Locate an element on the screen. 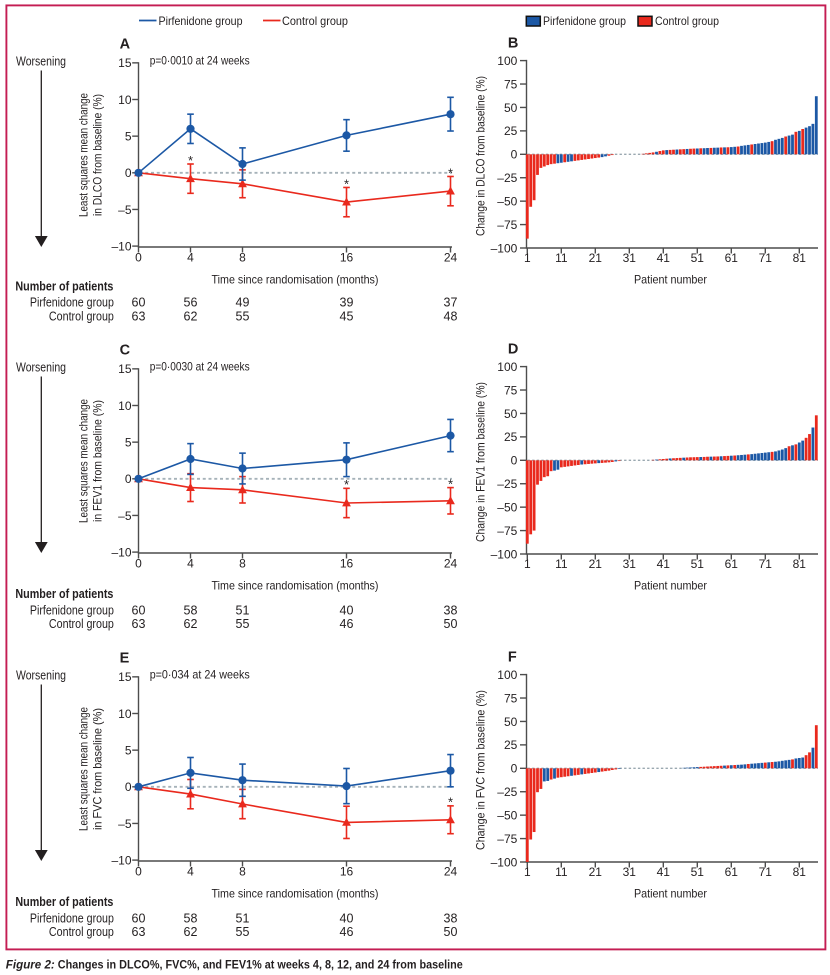  svg-text:Change in FEV1 from baseline (: Change in FEV1 from baseline (%) is located at coordinates (481, 462).